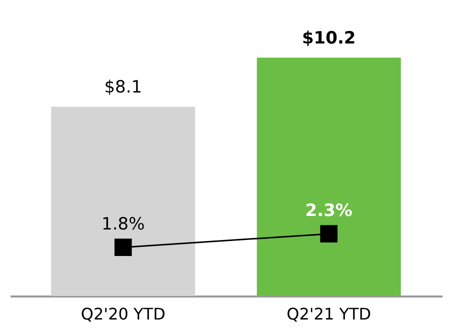  Describe the element at coordinates (123, 88) in the screenshot. I see `data-label: $8.1` at that location.